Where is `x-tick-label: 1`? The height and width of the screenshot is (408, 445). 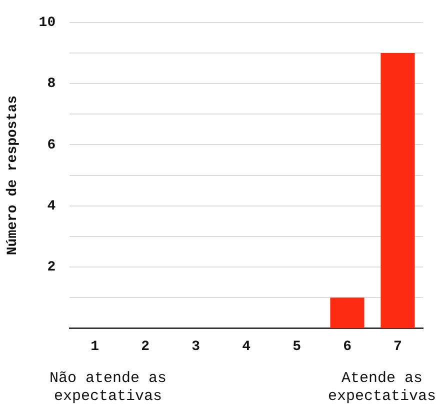
x-tick-label: 1 is located at coordinates (95, 347).